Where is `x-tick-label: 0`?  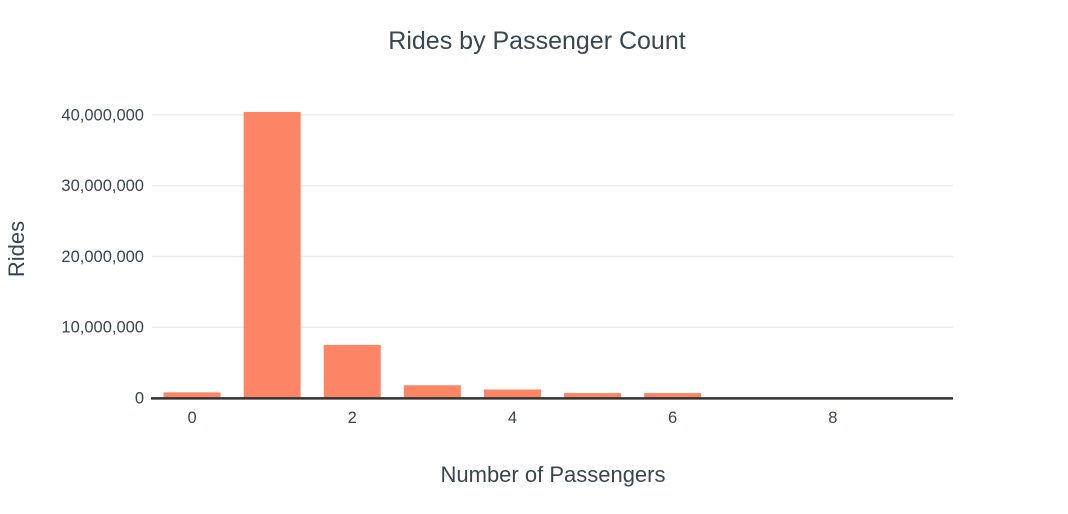 x-tick-label: 0 is located at coordinates (191, 418).